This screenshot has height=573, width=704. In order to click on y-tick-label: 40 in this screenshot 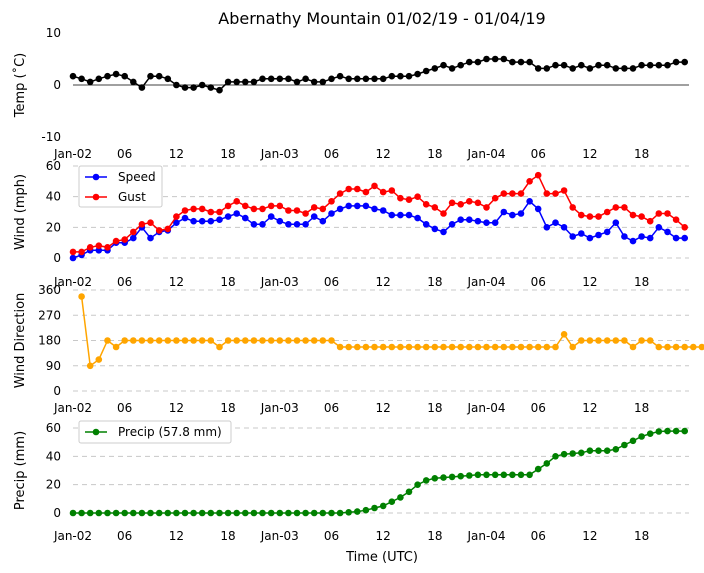, I will do `click(53, 197)`.